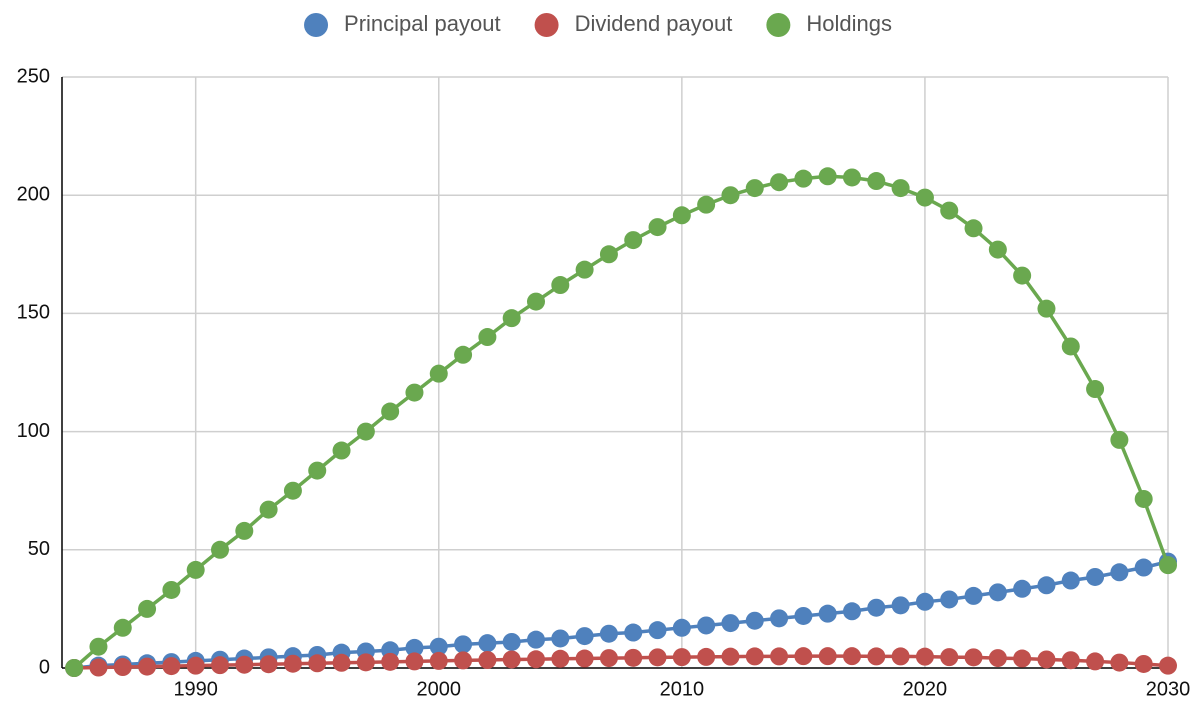  I want to click on x-tick-label: 2030, so click(1168, 689).